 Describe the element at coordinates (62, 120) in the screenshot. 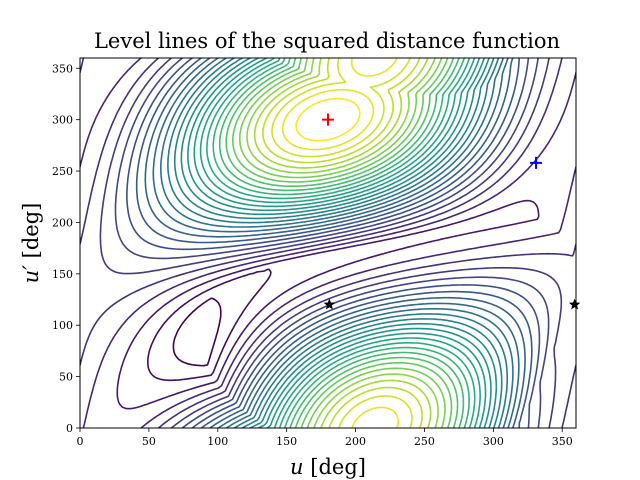

I see `y-tick-label: 300` at that location.